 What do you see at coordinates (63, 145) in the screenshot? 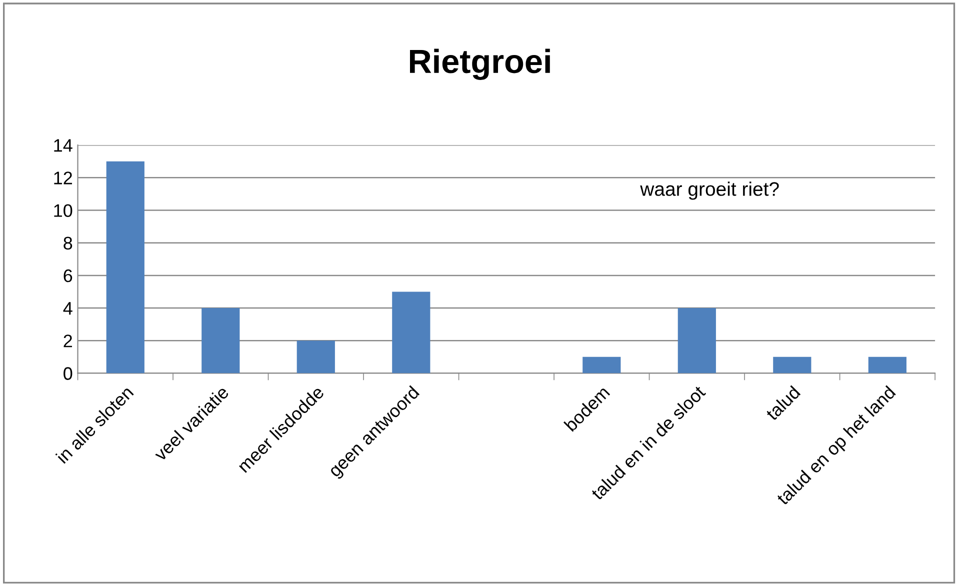
I see `y-tick-label: 14` at bounding box center [63, 145].